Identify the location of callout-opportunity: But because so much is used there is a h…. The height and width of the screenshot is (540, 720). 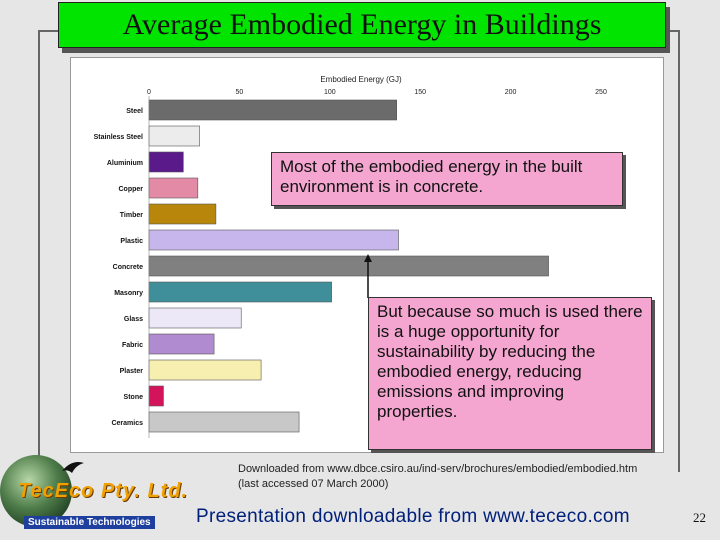
(510, 373).